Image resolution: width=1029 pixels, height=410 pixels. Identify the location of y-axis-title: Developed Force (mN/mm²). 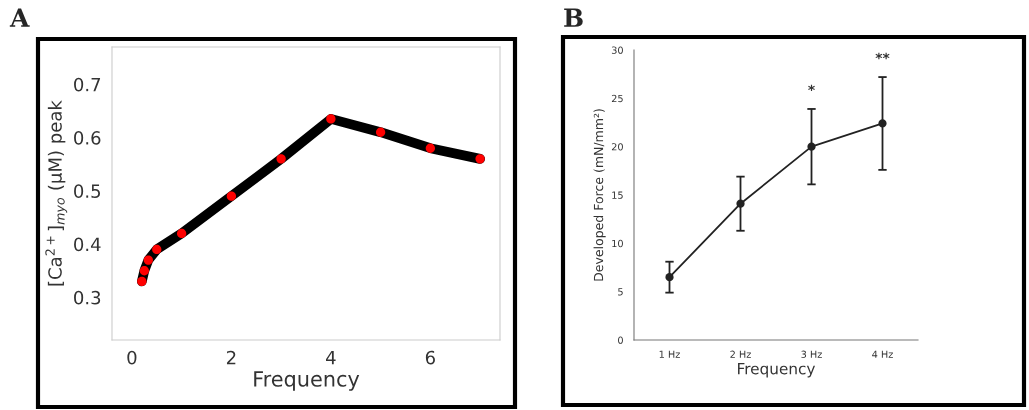
(599, 195).